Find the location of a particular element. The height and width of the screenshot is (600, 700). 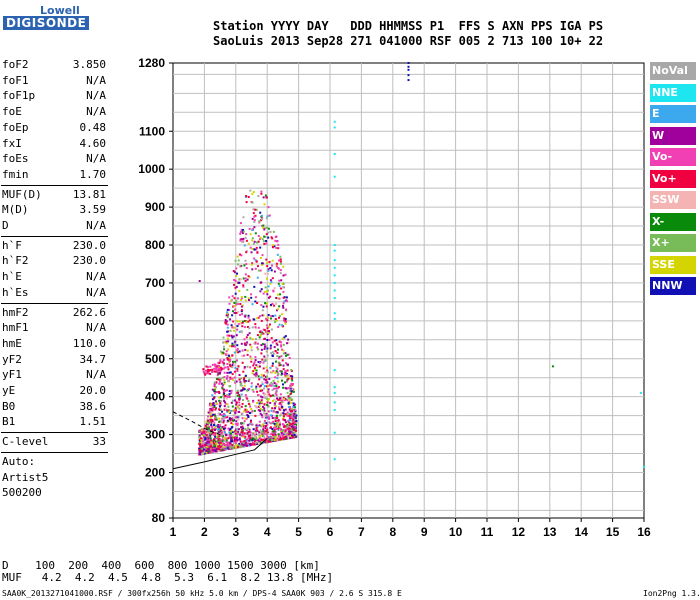

panel-divider is located at coordinates (54, 452).